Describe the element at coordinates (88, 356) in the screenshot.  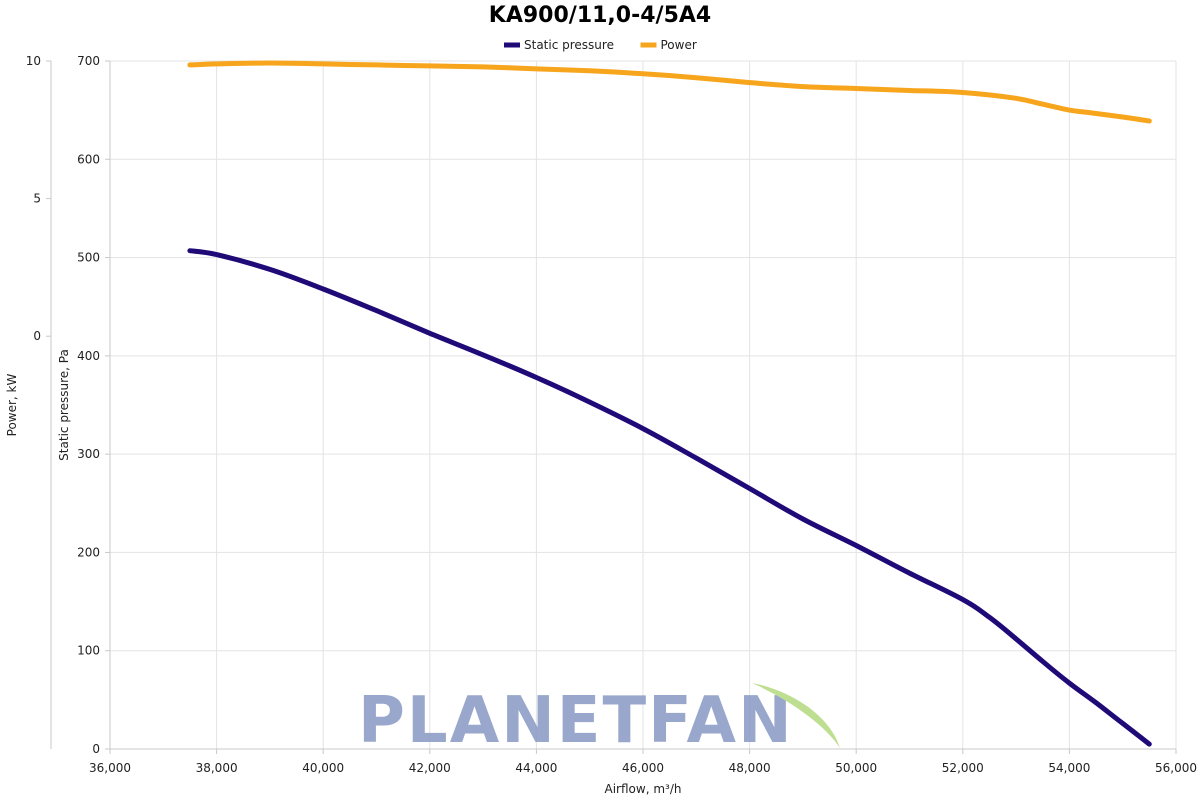
I see `y-tick-label: 400` at that location.